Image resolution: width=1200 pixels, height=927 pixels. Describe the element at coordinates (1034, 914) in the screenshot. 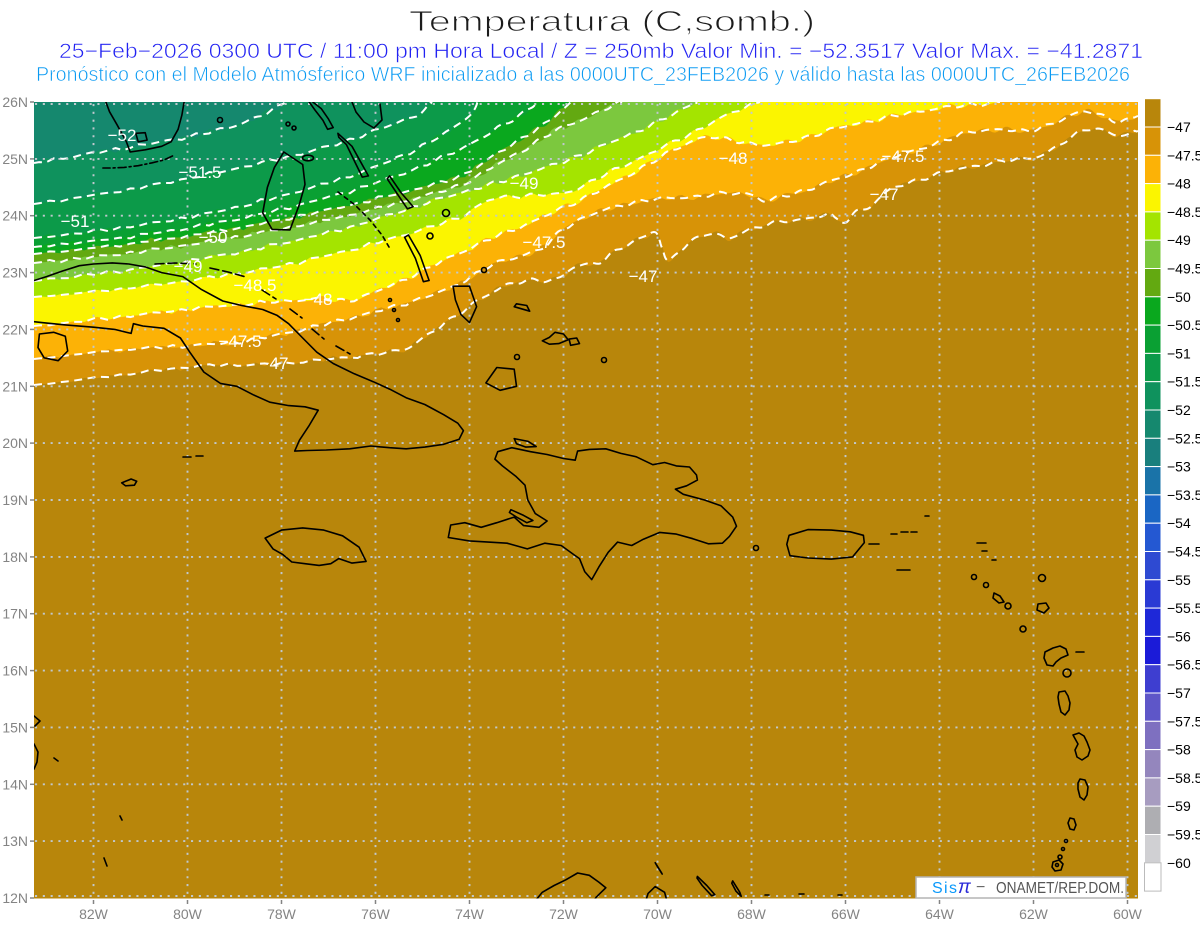

I see `svg-text: 62W` at that location.